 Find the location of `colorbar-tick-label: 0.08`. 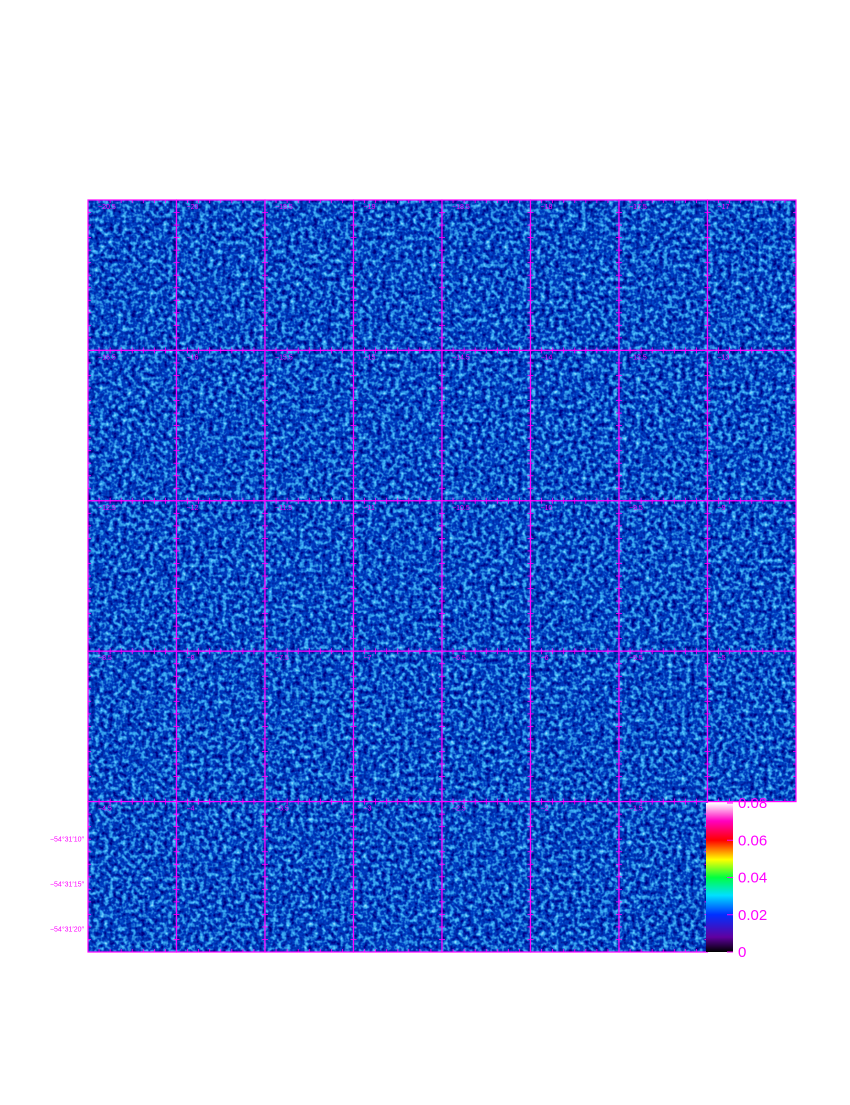

colorbar-tick-label: 0.08 is located at coordinates (752, 803).